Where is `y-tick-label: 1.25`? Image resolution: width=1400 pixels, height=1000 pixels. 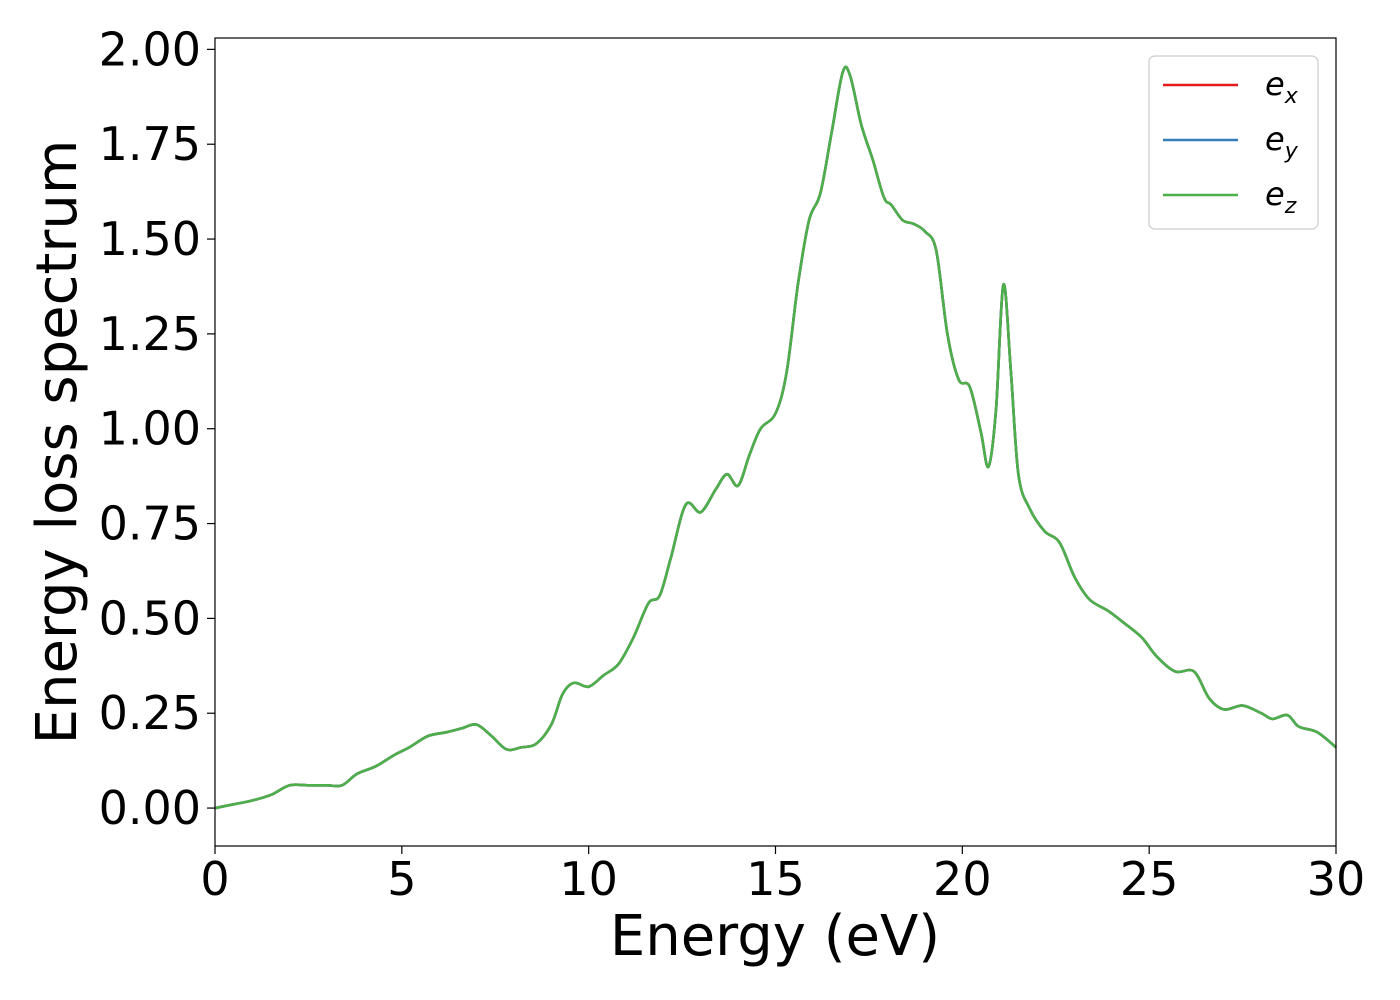
y-tick-label: 1.25 is located at coordinates (150, 334).